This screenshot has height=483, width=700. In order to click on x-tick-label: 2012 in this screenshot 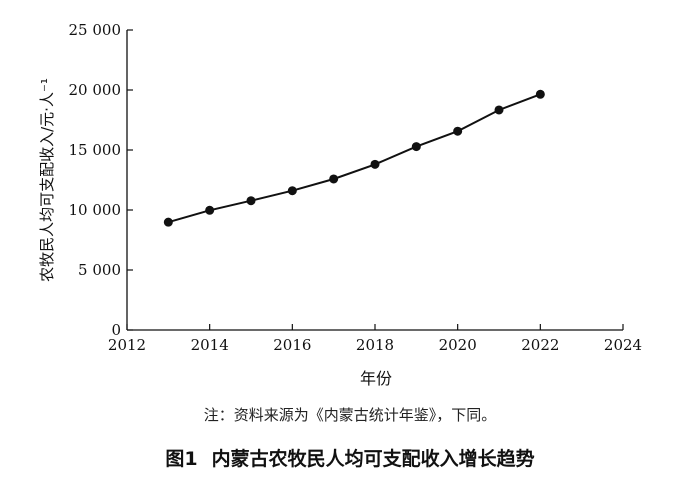, I will do `click(127, 345)`.